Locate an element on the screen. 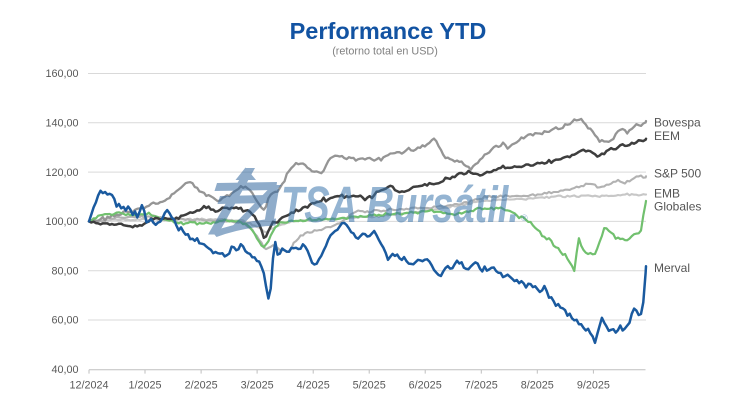 The height and width of the screenshot is (412, 733). svg-text: 7/2025 is located at coordinates (481, 385).